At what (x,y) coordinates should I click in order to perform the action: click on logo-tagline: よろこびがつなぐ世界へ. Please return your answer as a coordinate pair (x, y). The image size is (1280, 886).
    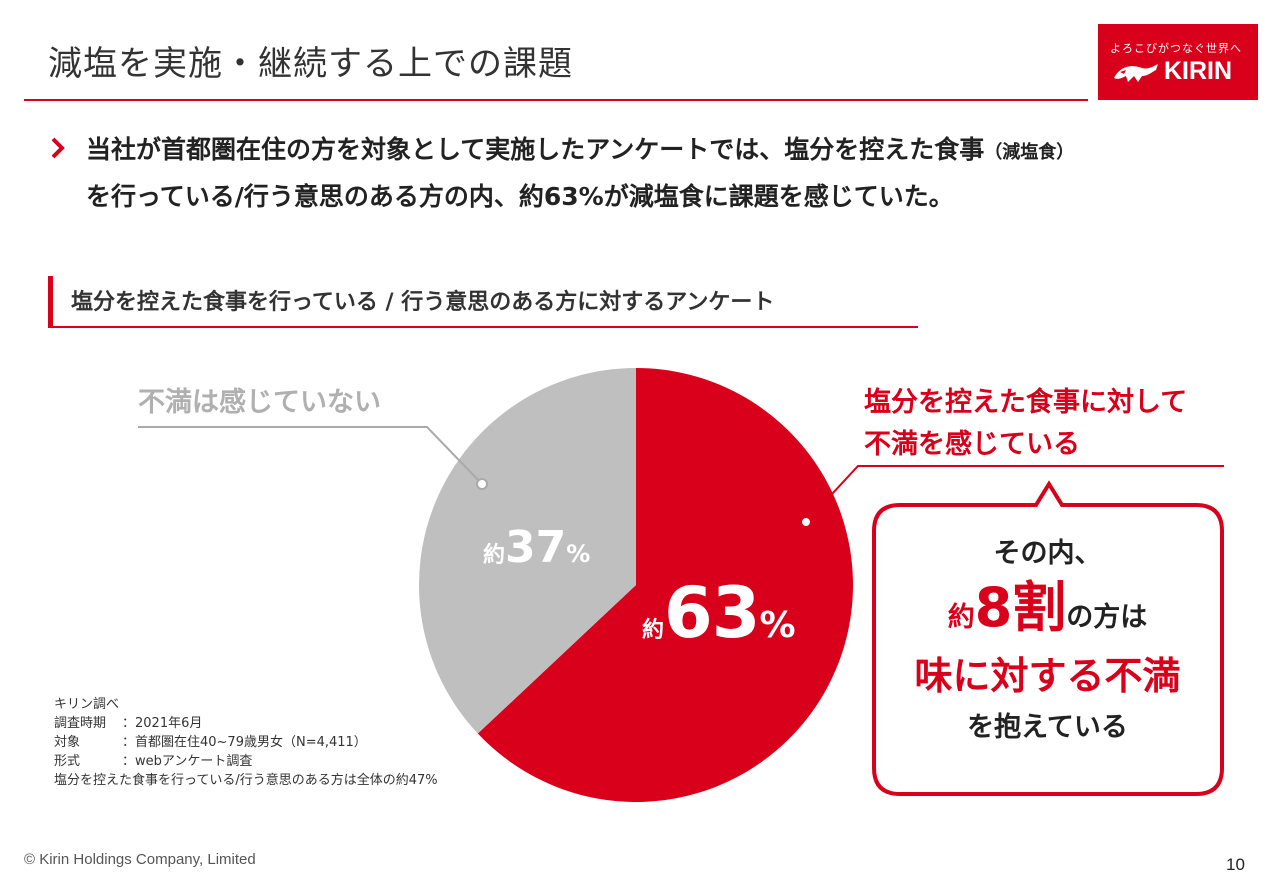
    Looking at the image, I should click on (1176, 48).